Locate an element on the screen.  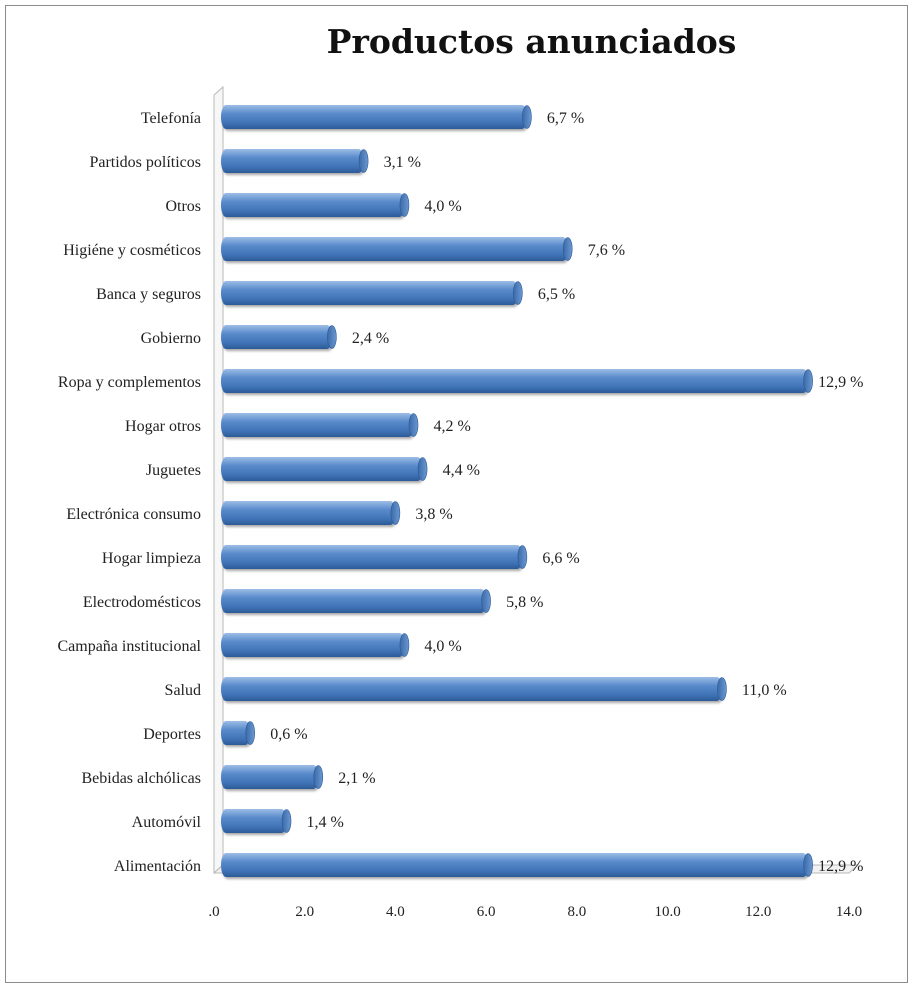
bar-value-label: 2,4 % is located at coordinates (370, 338).